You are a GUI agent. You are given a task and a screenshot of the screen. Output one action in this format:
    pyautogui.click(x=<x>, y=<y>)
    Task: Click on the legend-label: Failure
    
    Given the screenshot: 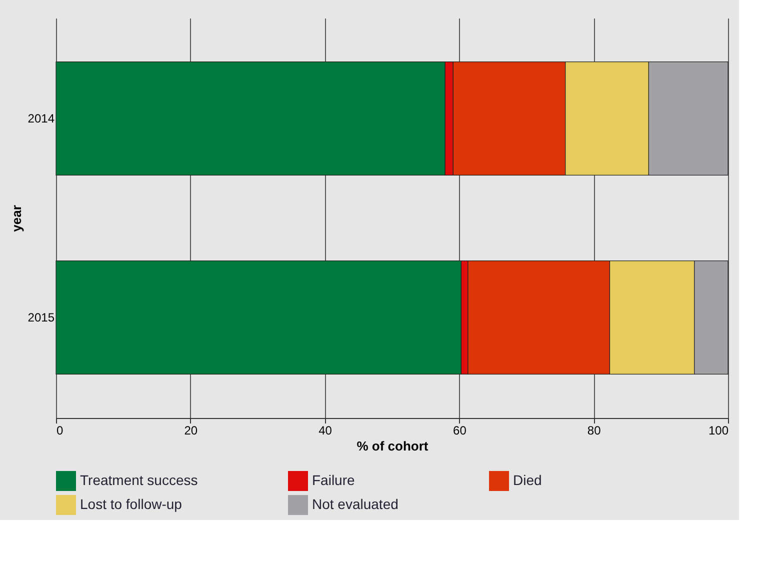 What is the action you would take?
    pyautogui.click(x=334, y=480)
    